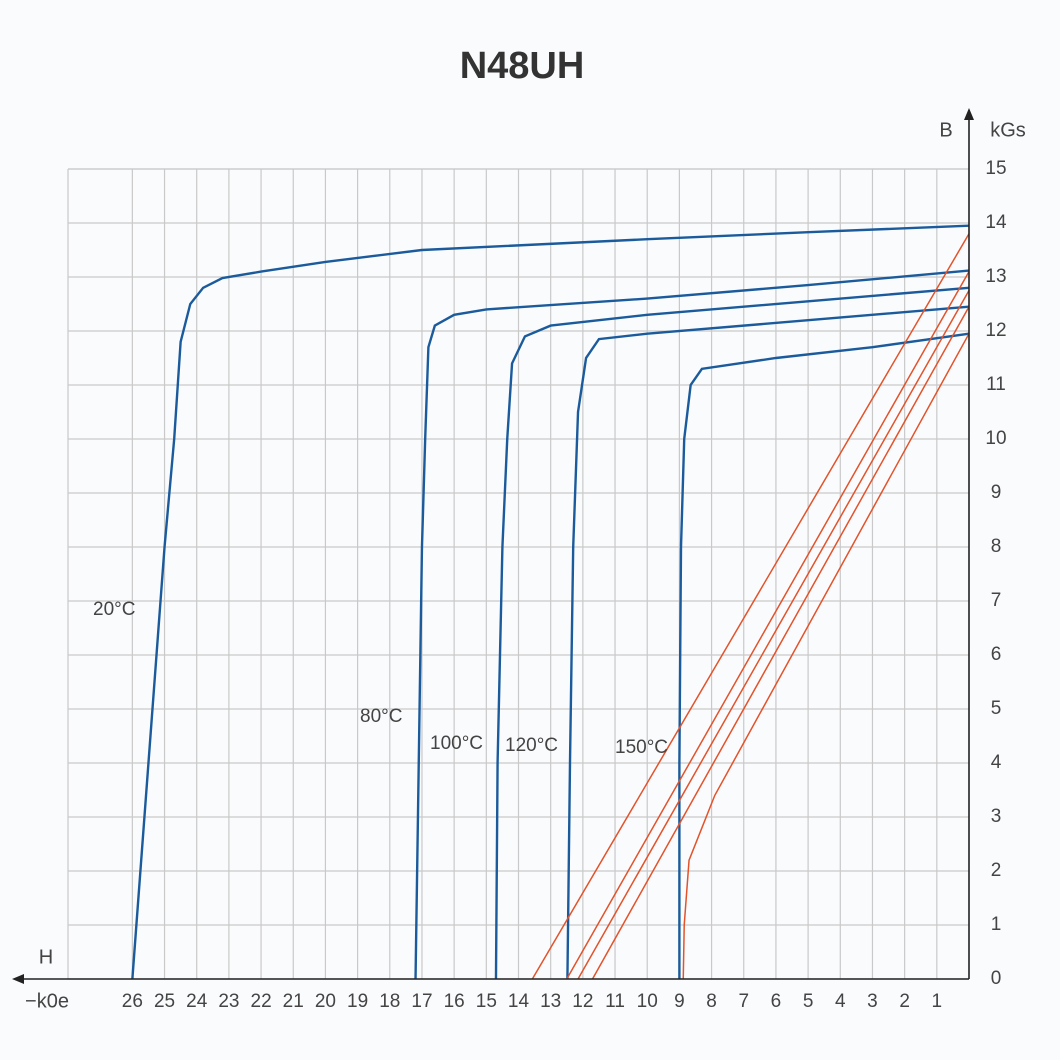 The image size is (1060, 1060). What do you see at coordinates (381, 716) in the screenshot?
I see `curve-label: 80°C` at bounding box center [381, 716].